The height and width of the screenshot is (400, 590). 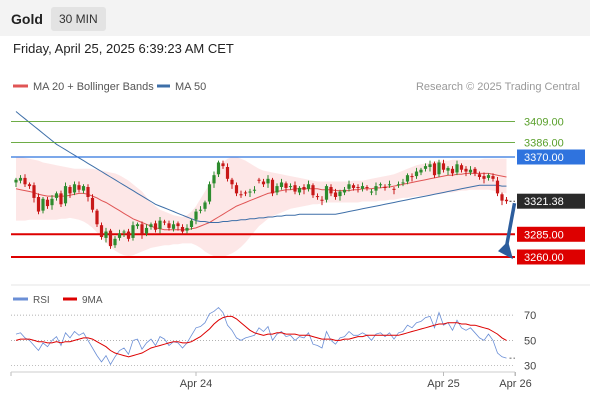 I want to click on x-tick-label: Apr 25, so click(x=443, y=384).